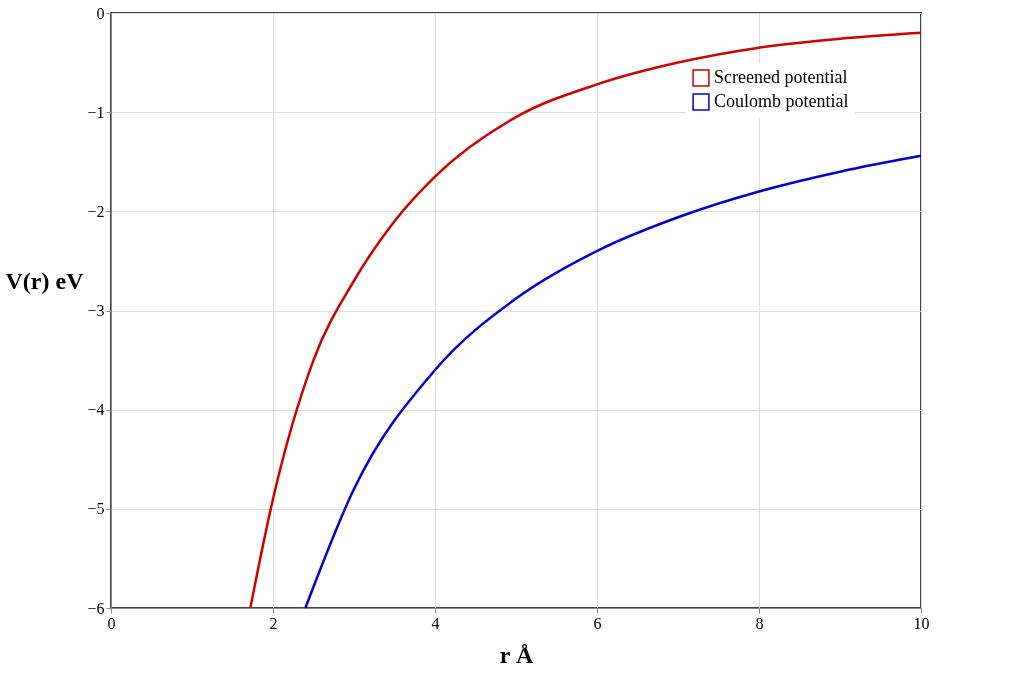  What do you see at coordinates (435, 623) in the screenshot?
I see `x-tick-label: 4` at bounding box center [435, 623].